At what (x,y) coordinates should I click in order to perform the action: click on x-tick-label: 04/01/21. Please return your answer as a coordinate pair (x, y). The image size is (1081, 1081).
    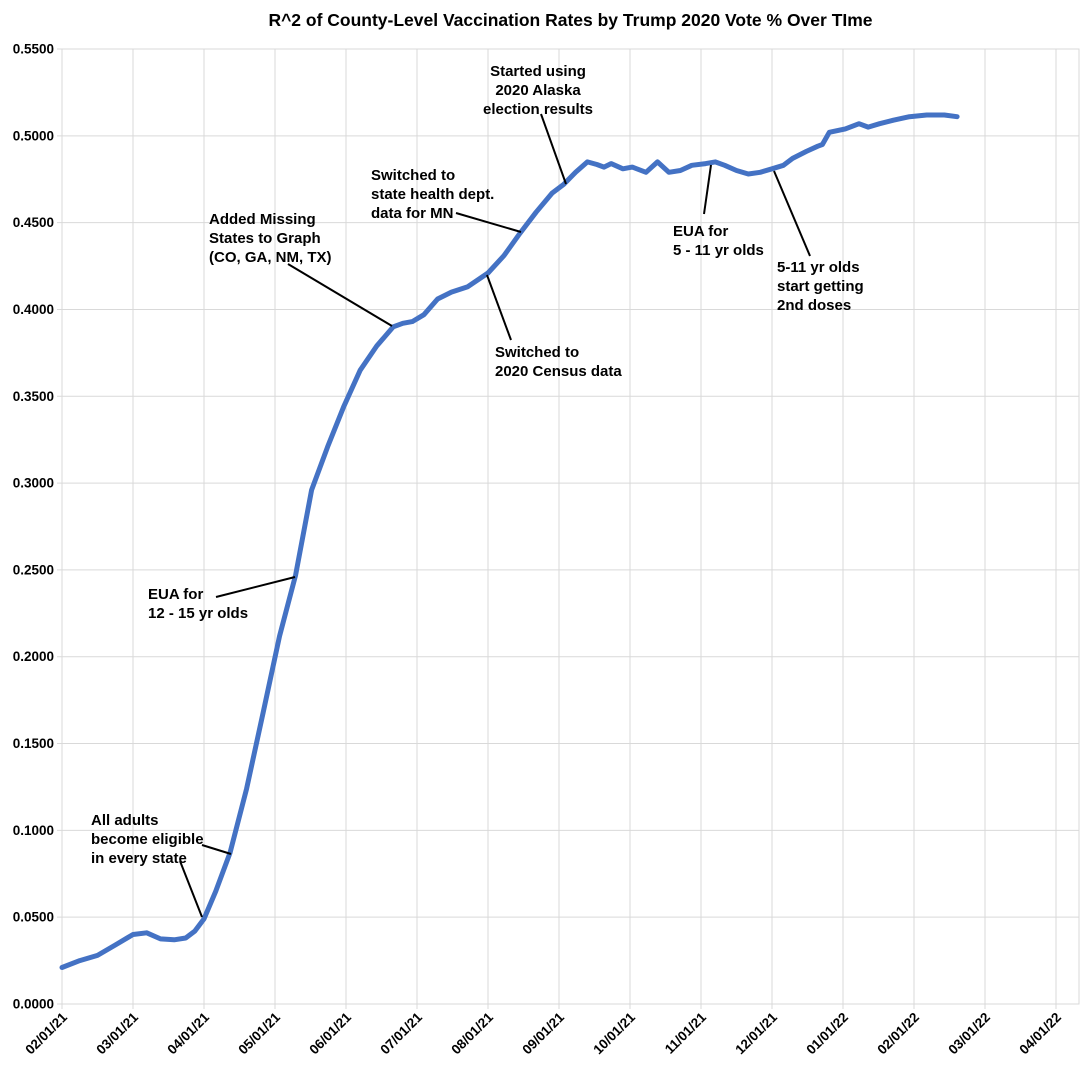
    Looking at the image, I should click on (188, 1033).